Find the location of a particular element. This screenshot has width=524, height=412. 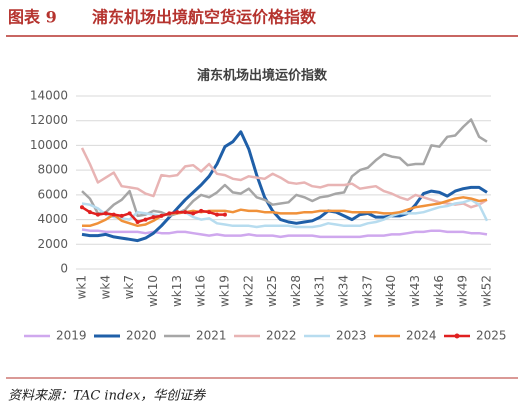

x-tick-label: wk31 is located at coordinates (320, 291).